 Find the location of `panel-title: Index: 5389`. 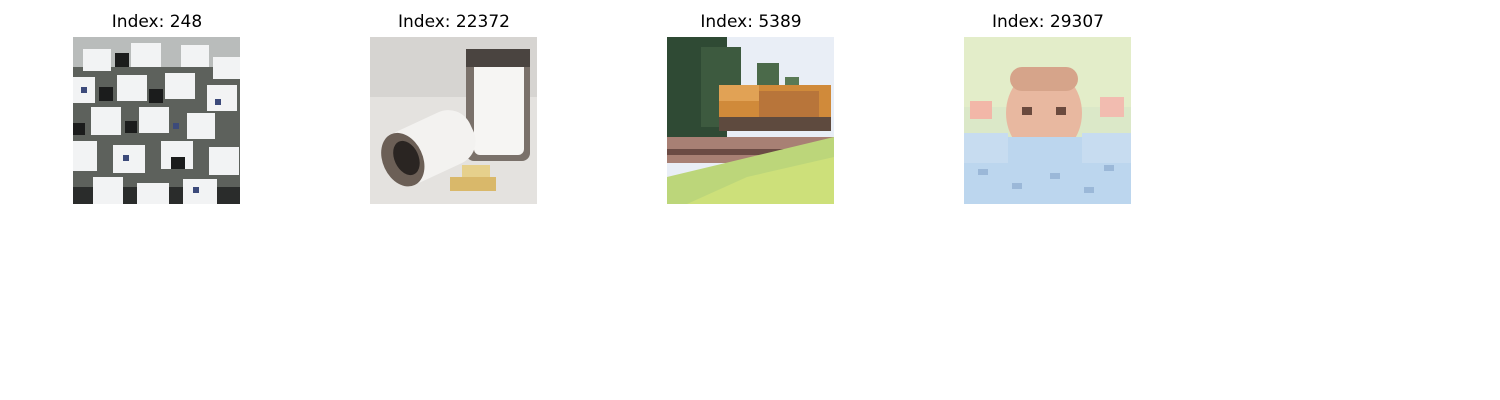

panel-title: Index: 5389 is located at coordinates (751, 22).